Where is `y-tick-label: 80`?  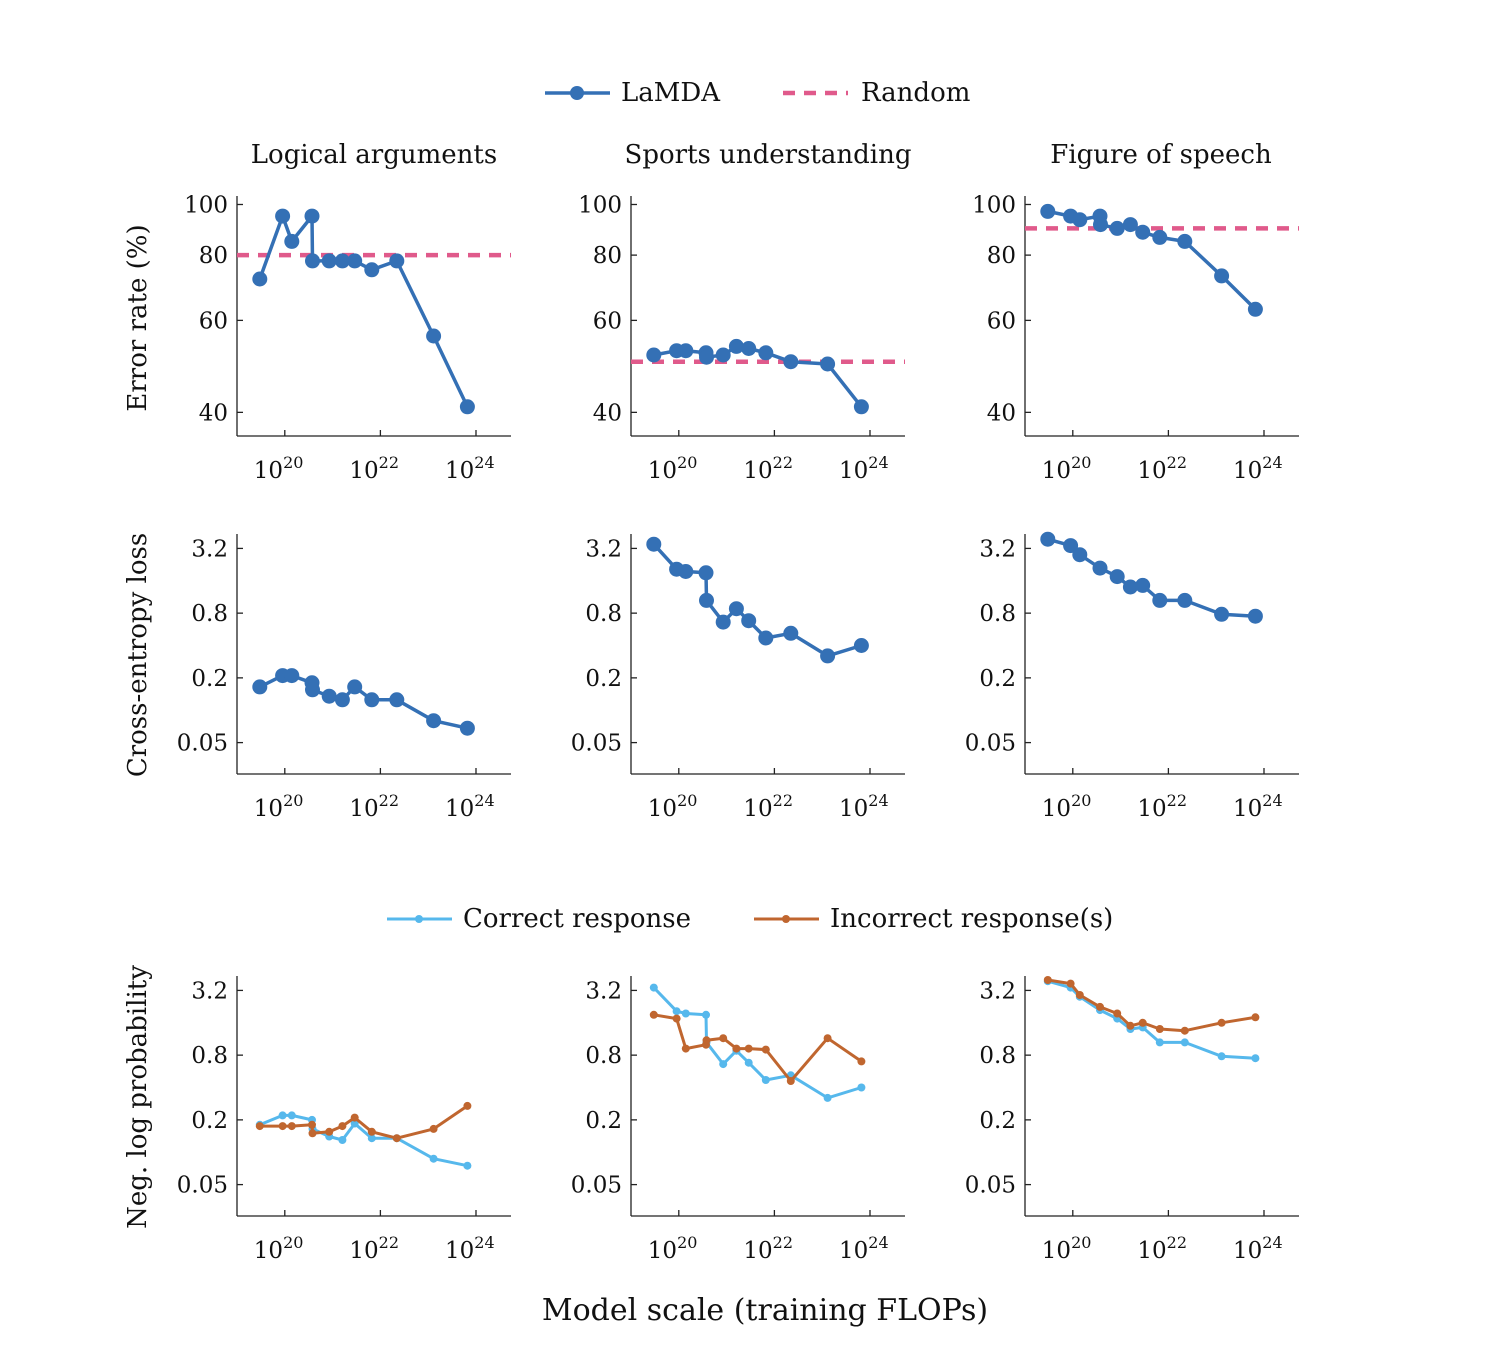
y-tick-label: 80 is located at coordinates (213, 256).